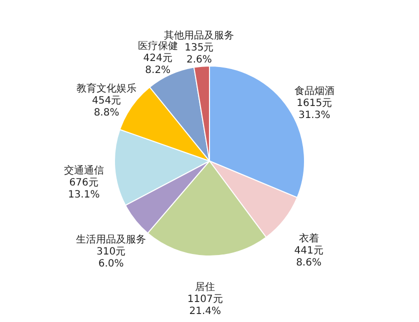  I want to click on slice-label: 医疗保健, so click(158, 46).